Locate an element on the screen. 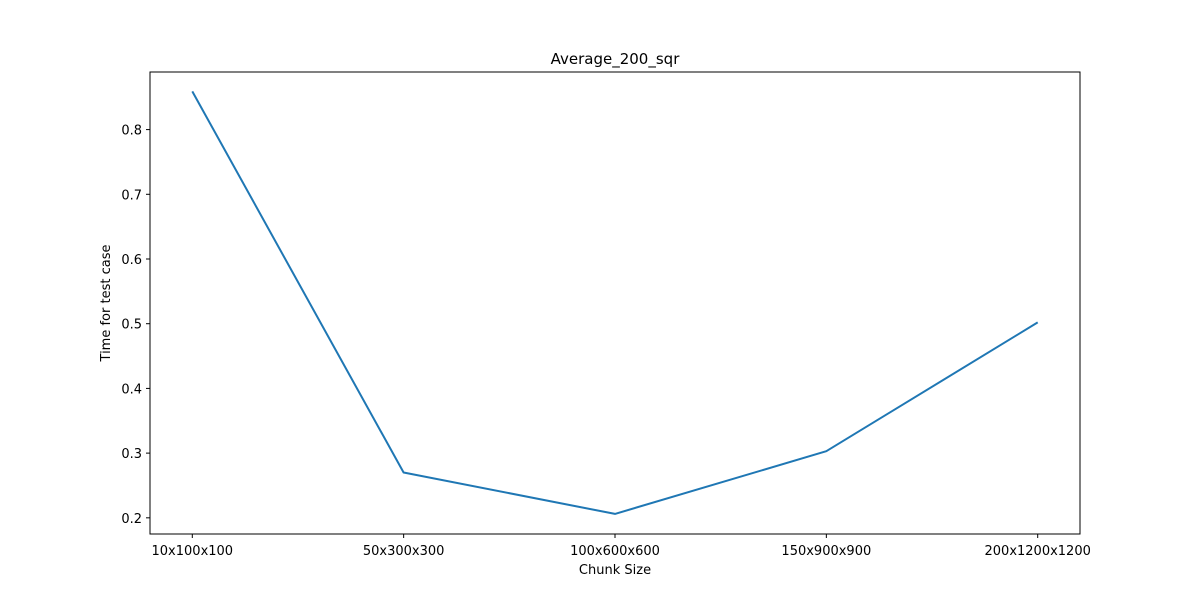  y-tick-label: 0.6 is located at coordinates (131, 260).